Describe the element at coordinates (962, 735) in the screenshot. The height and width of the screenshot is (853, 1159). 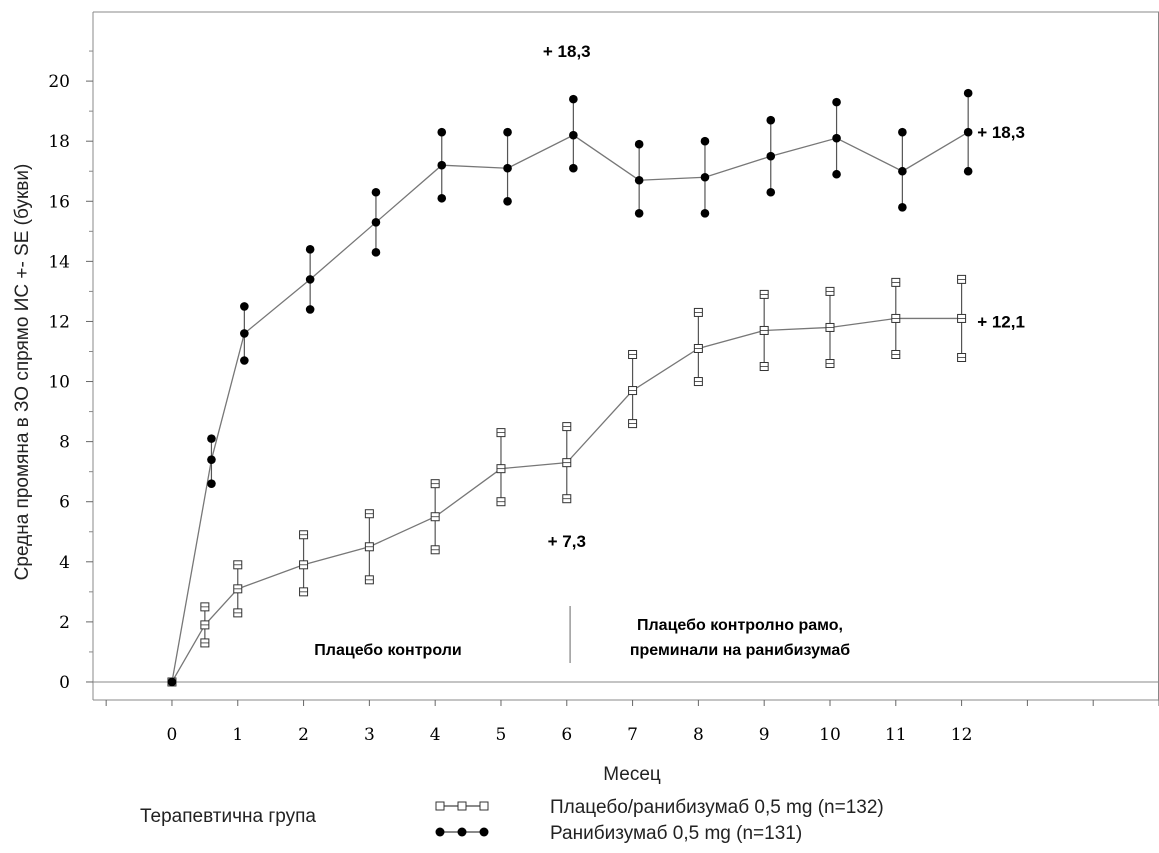
I see `x-tick-label: 12` at that location.